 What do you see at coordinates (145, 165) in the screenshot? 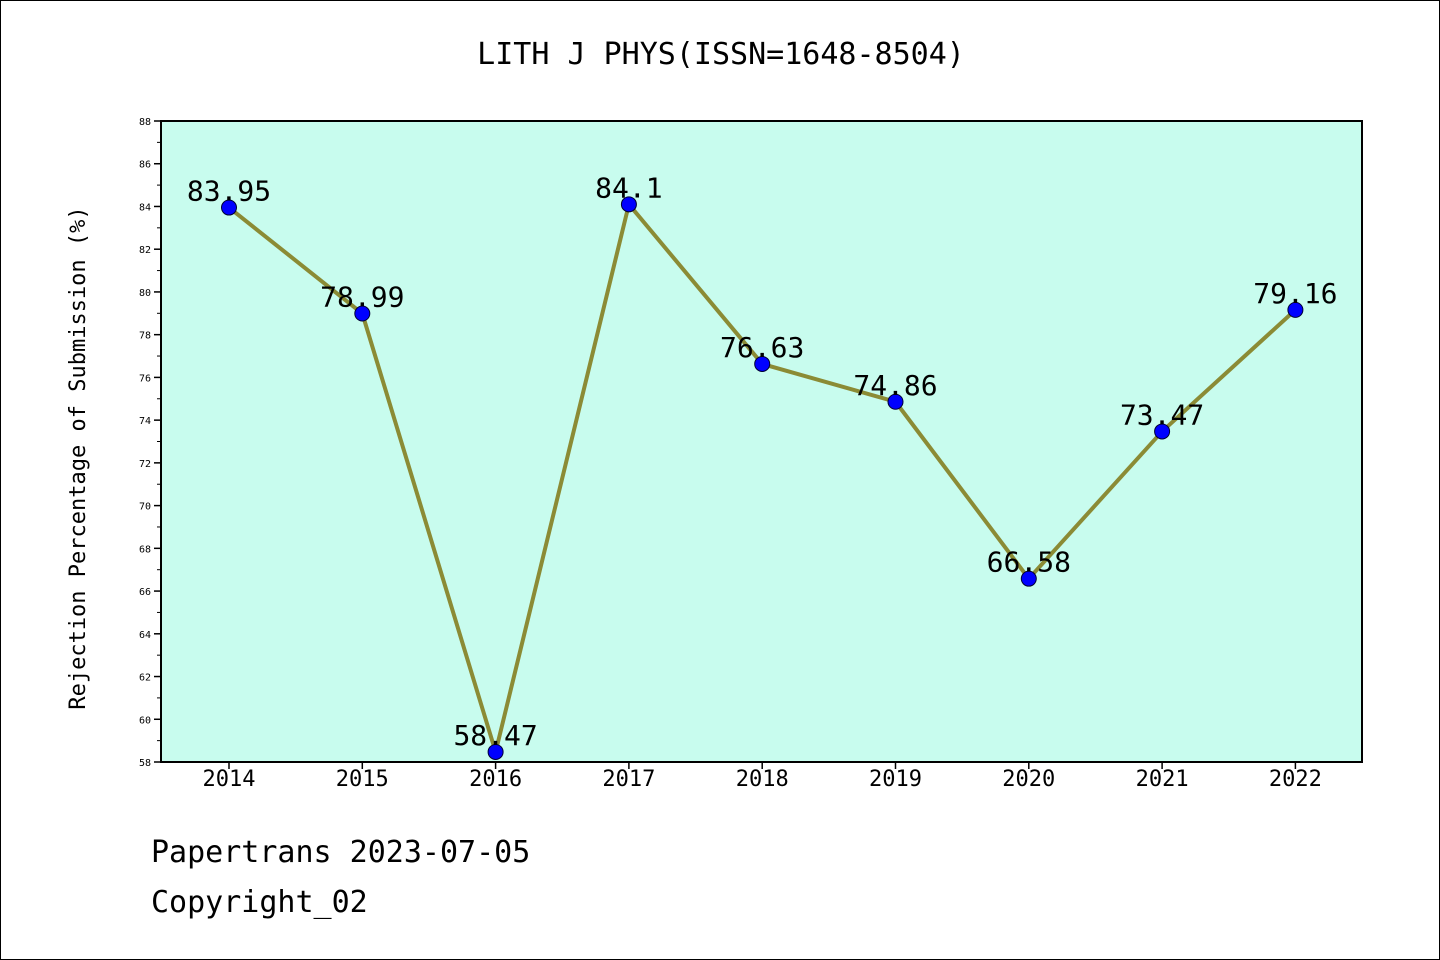
I see `y-tick-label: 86` at bounding box center [145, 165].